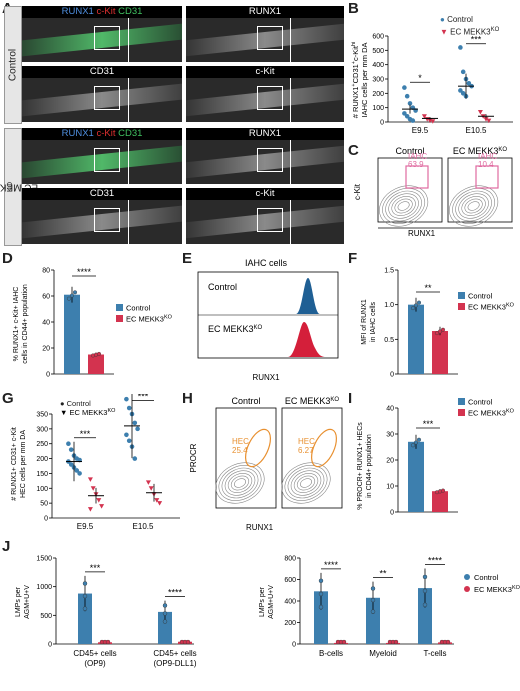 This screenshot has width=520, height=691. I want to click on significance-label: *, so click(420, 78).